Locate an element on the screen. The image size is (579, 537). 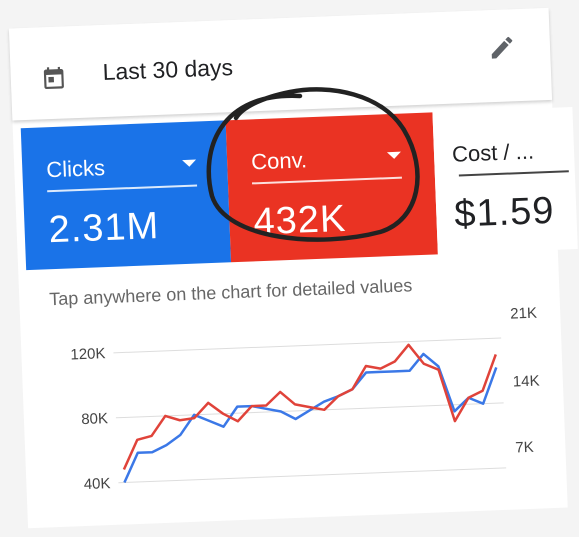
conversions-metric-label: Conv. is located at coordinates (279, 161).